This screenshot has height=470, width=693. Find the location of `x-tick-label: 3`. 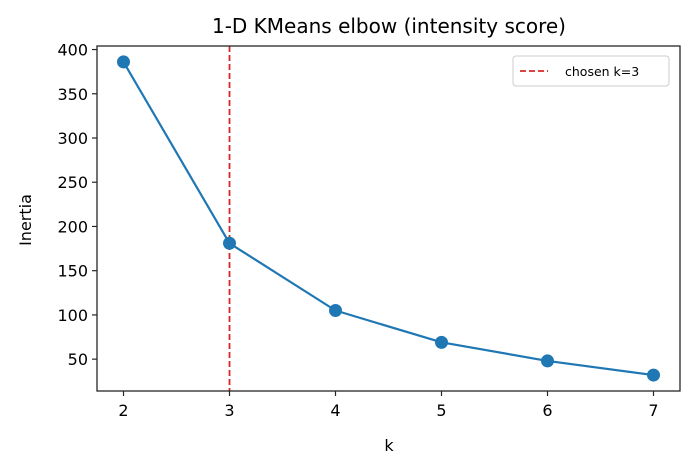

x-tick-label: 3 is located at coordinates (229, 410).